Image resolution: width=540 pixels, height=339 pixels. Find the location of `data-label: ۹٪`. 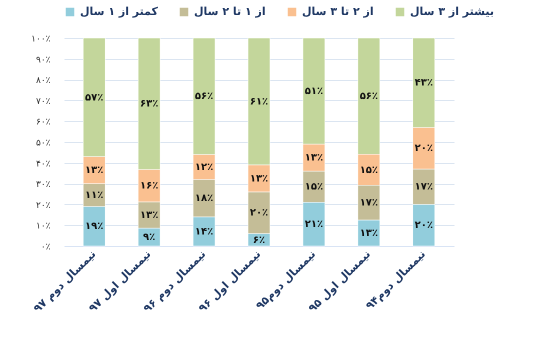

data-label: ۹٪ is located at coordinates (149, 238).